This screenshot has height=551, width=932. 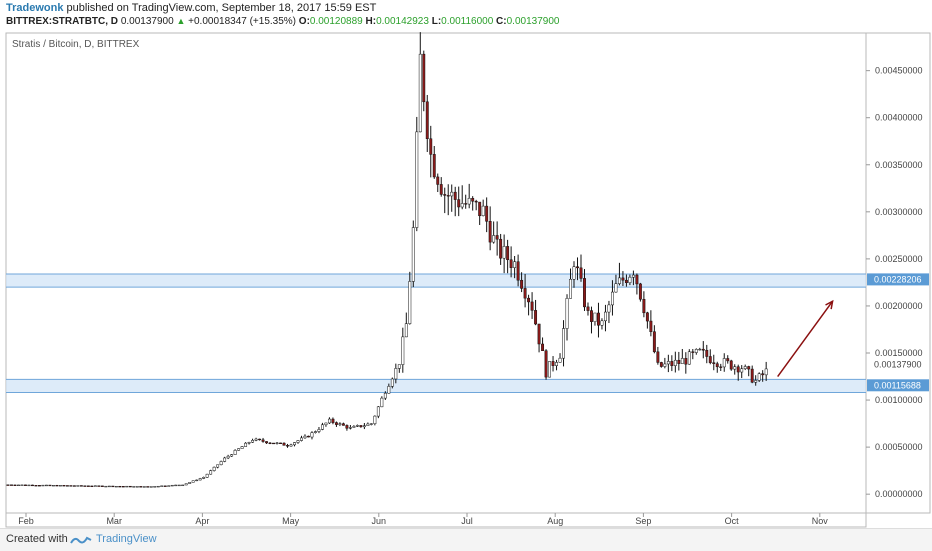 I want to click on y-tick-label: 0.00450000, so click(x=899, y=71).